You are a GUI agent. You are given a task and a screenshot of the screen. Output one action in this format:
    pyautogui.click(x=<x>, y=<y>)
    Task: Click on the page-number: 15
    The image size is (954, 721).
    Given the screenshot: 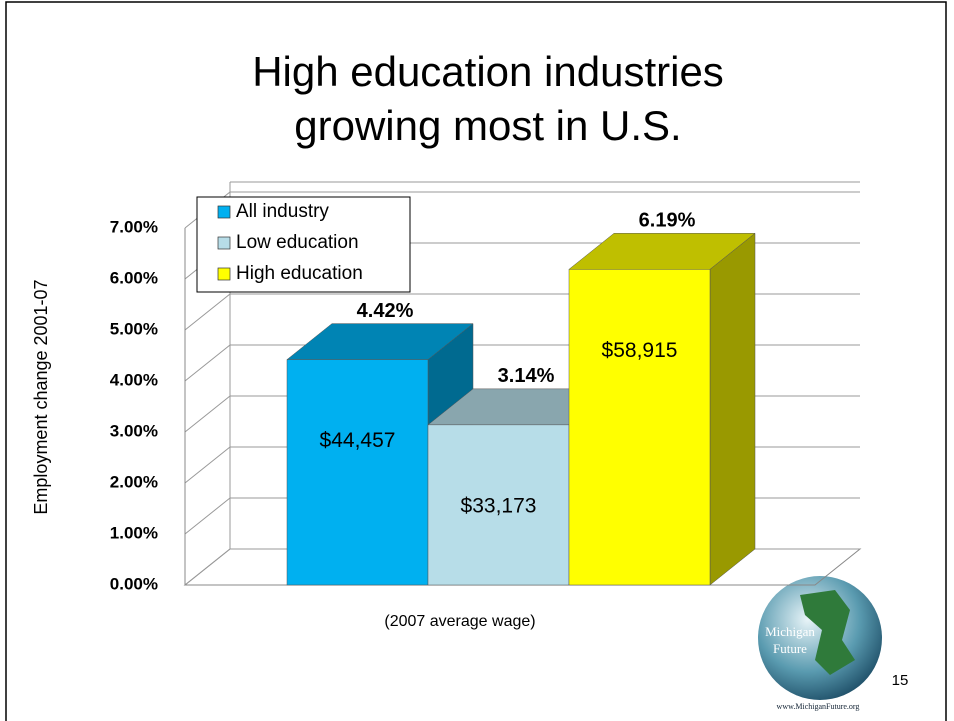 What is the action you would take?
    pyautogui.click(x=900, y=680)
    